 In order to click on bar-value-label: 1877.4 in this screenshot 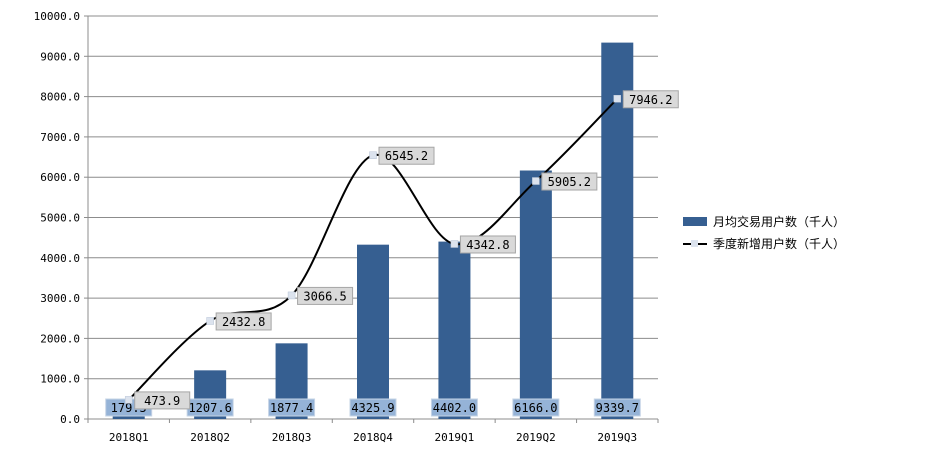, I will do `click(291, 408)`.